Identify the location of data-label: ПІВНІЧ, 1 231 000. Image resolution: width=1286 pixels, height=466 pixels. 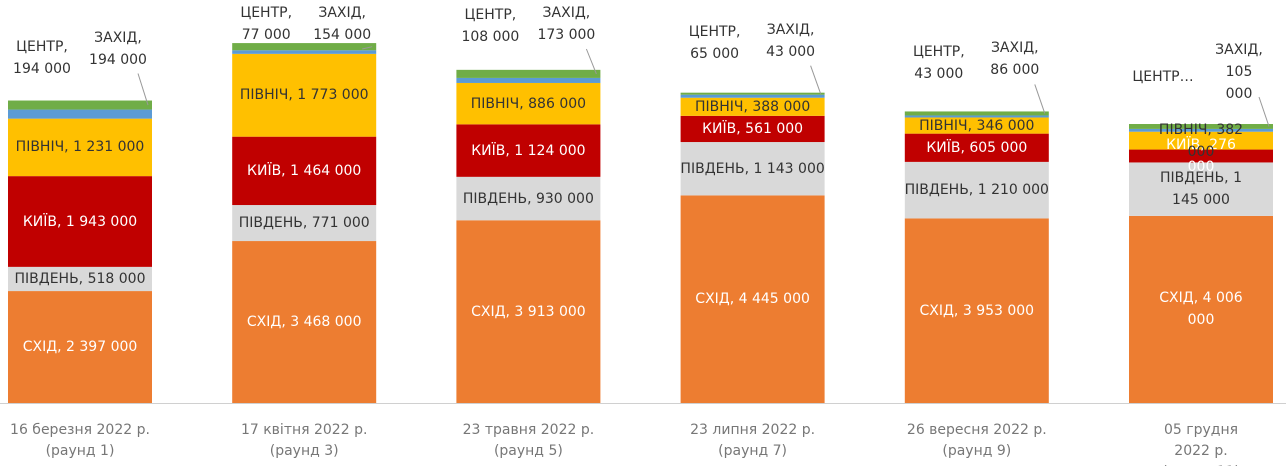
(80, 147).